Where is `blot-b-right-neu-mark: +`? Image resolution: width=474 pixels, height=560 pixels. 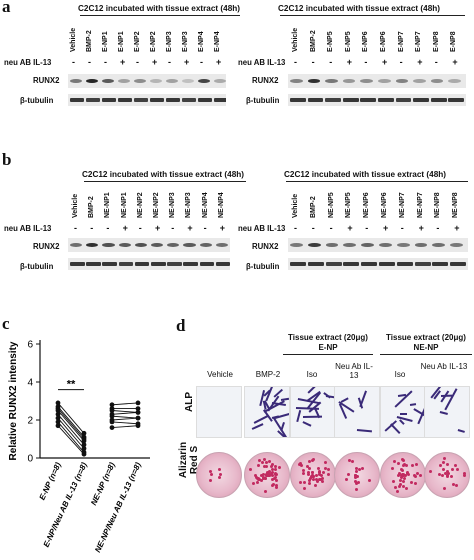 blot-b-right-neu-mark: + is located at coordinates (350, 228).